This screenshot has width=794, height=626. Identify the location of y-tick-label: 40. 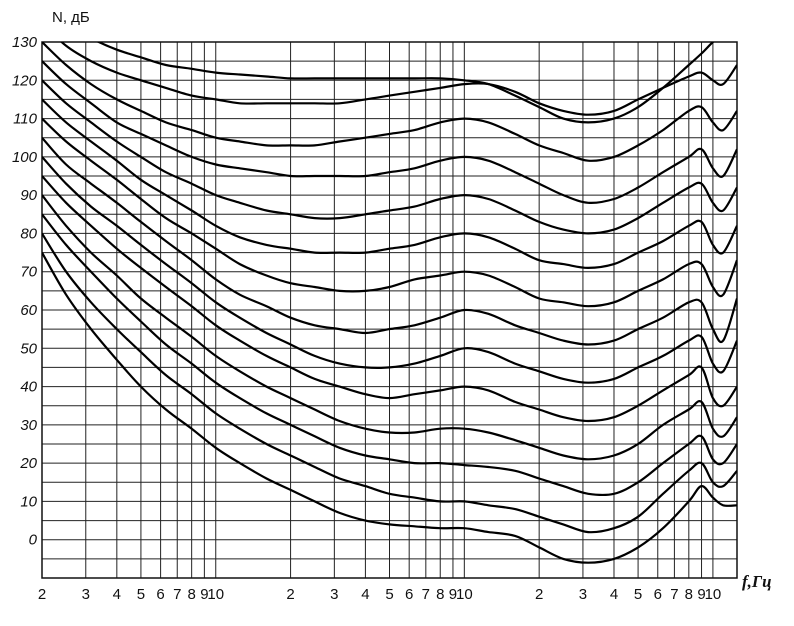
(28, 387).